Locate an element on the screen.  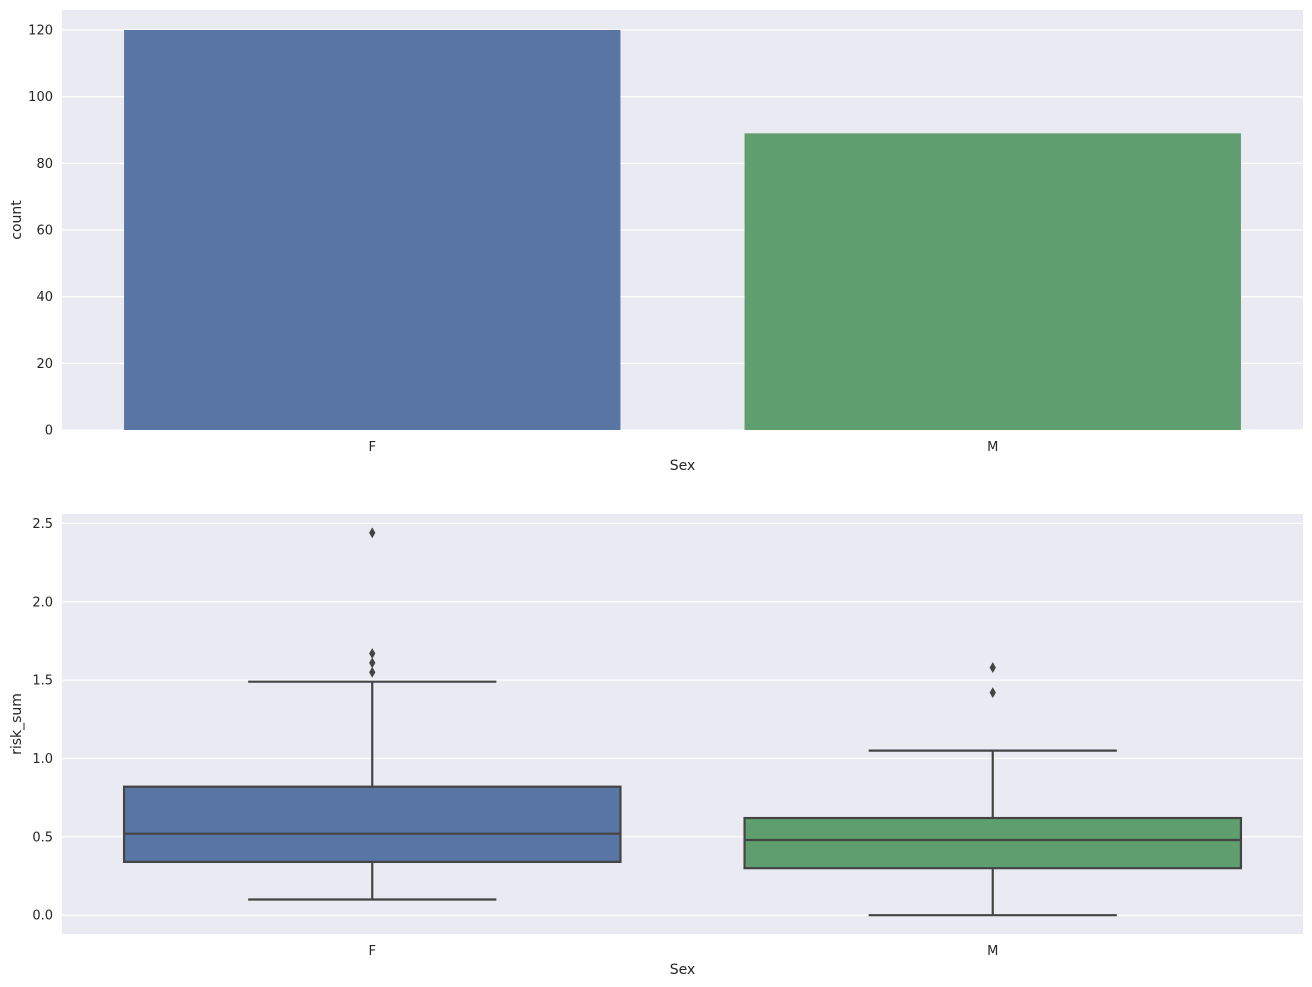
box-F is located at coordinates (372, 714).